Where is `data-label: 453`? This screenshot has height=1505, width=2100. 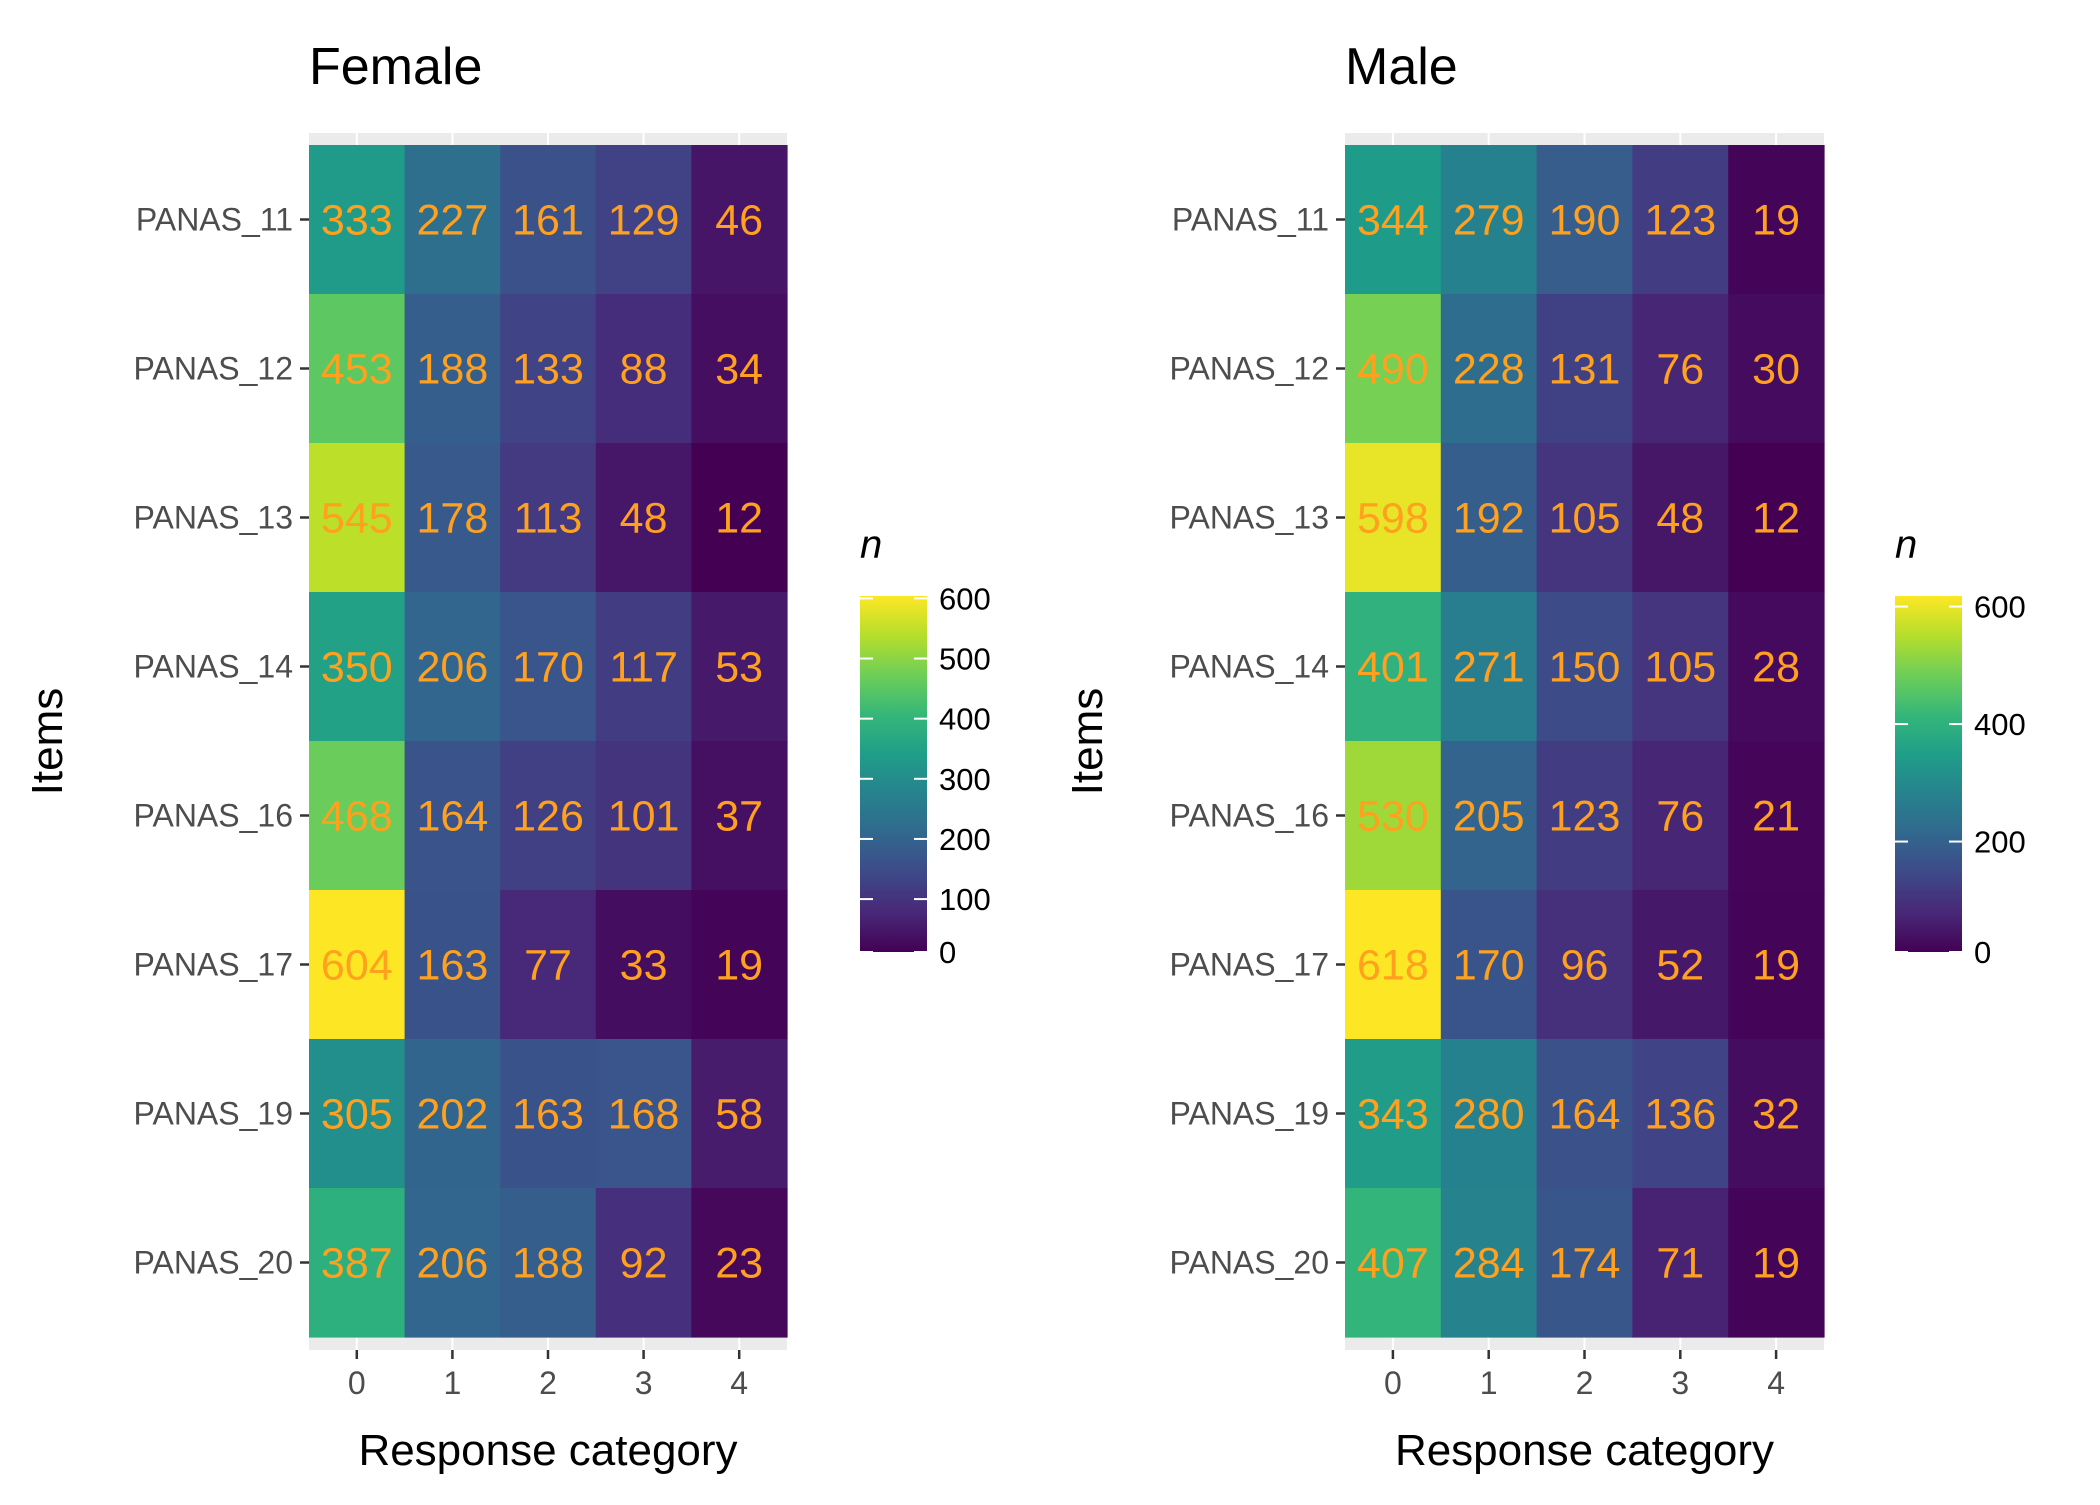 data-label: 453 is located at coordinates (357, 370).